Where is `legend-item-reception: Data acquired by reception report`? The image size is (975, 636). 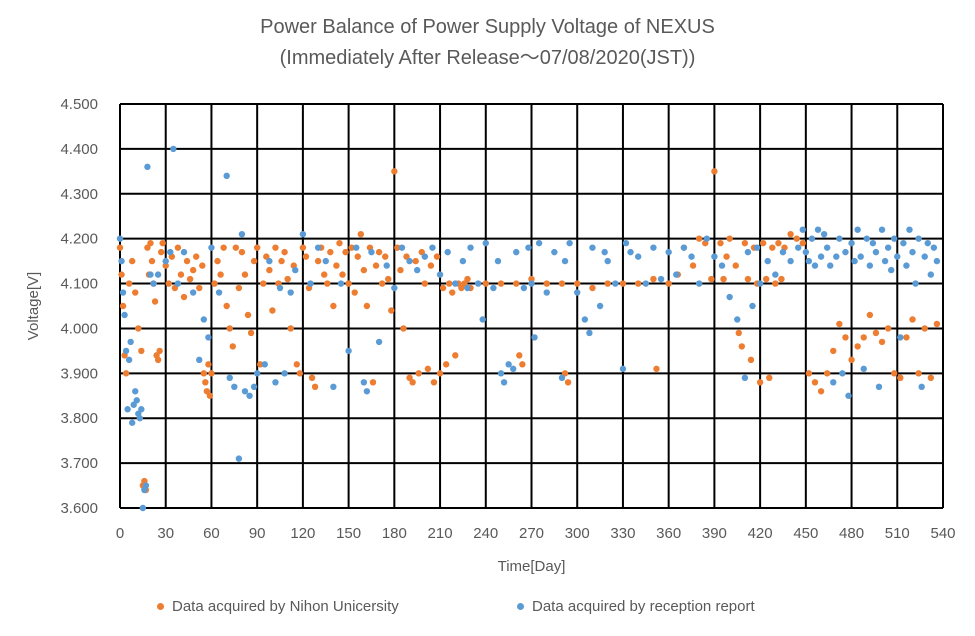
legend-item-reception: Data acquired by reception report is located at coordinates (636, 606).